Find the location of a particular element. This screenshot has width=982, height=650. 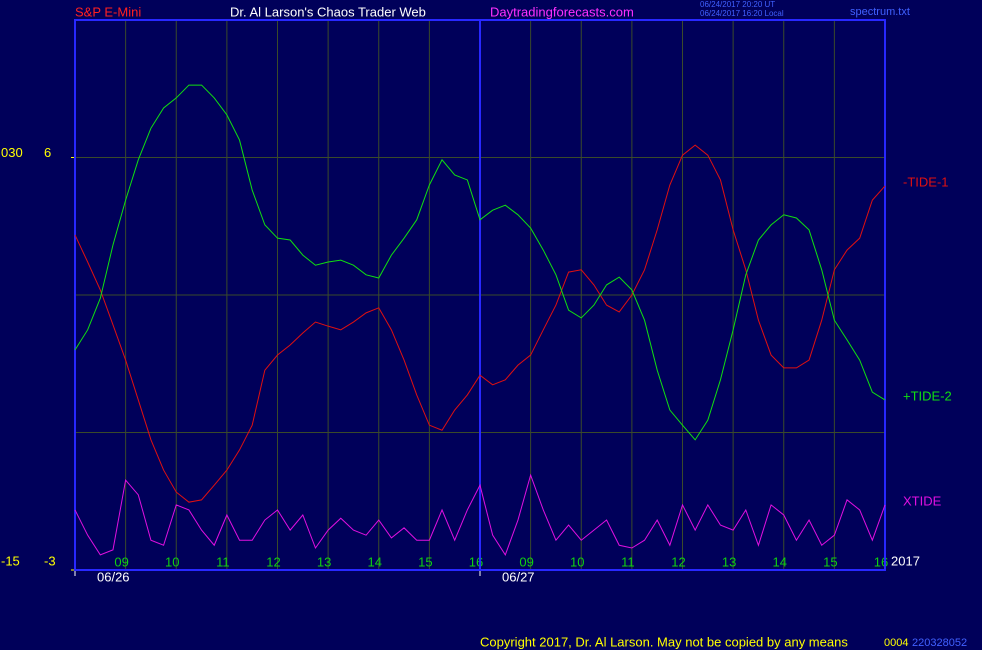

y2-tick-label: -15 is located at coordinates (10, 560).